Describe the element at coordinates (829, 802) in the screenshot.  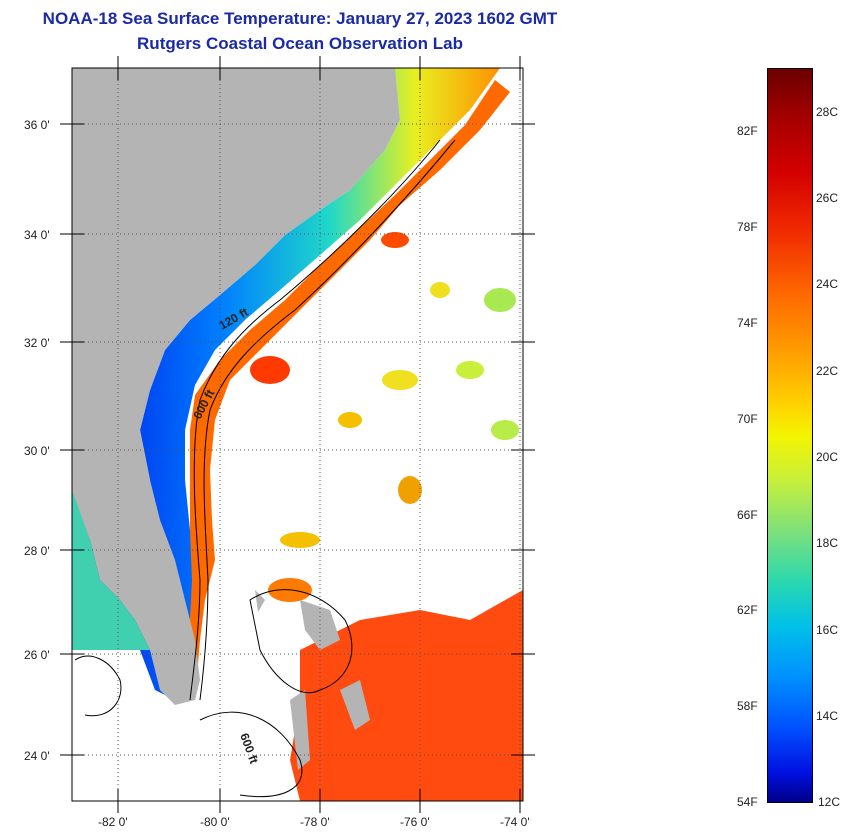
I see `colorbar-label-12C: 12C` at that location.